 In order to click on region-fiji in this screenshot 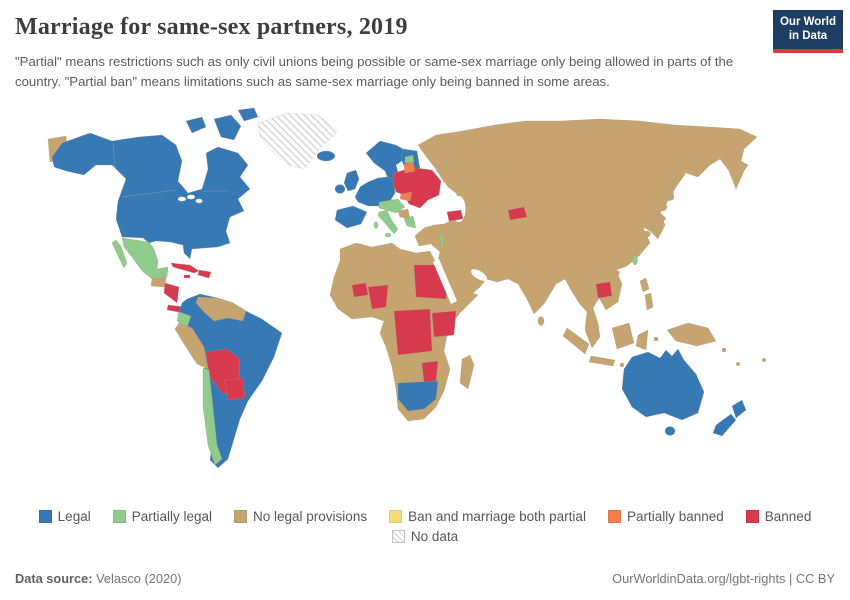, I will do `click(764, 360)`.